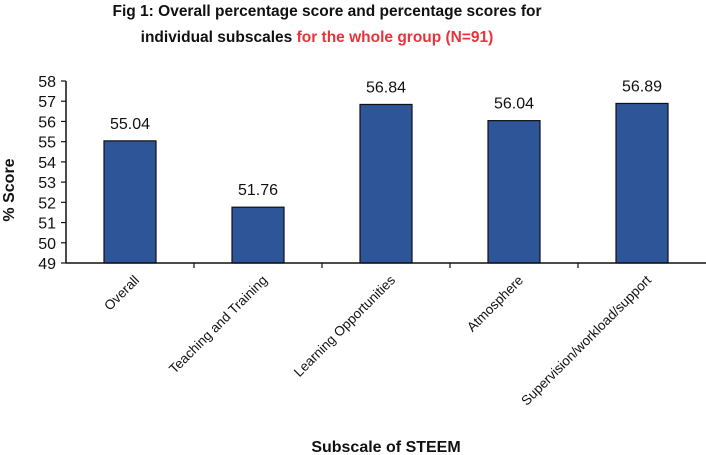  What do you see at coordinates (121, 293) in the screenshot?
I see `x-tick-label: Overall` at bounding box center [121, 293].